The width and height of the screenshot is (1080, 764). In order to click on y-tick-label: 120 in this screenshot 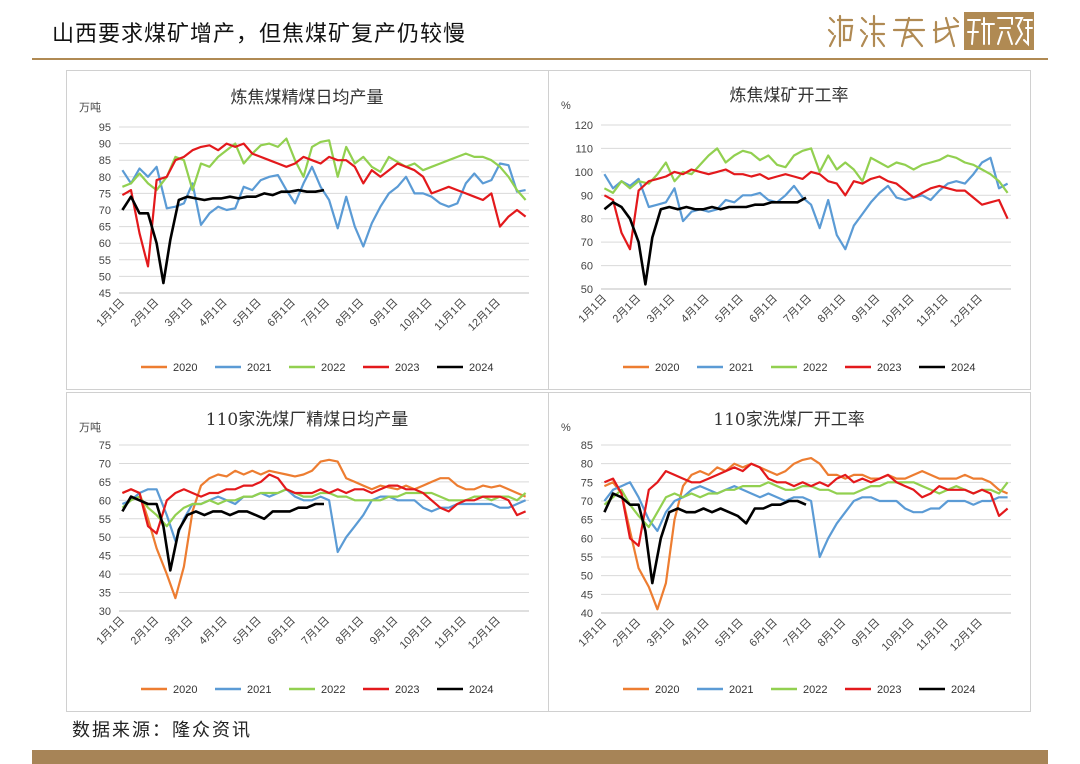, I will do `click(584, 126)`.